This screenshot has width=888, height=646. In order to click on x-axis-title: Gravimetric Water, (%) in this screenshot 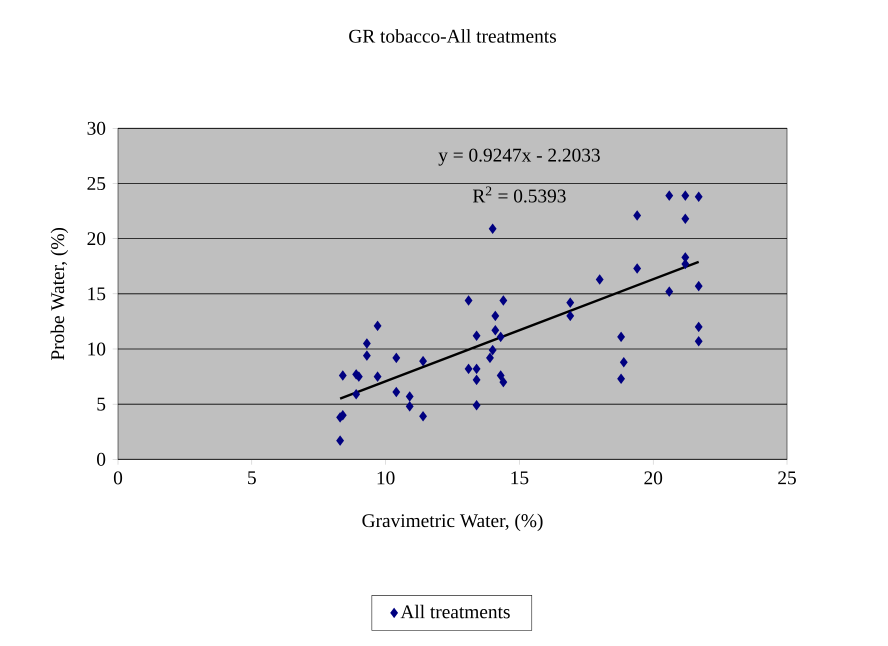, I will do `click(452, 523)`.